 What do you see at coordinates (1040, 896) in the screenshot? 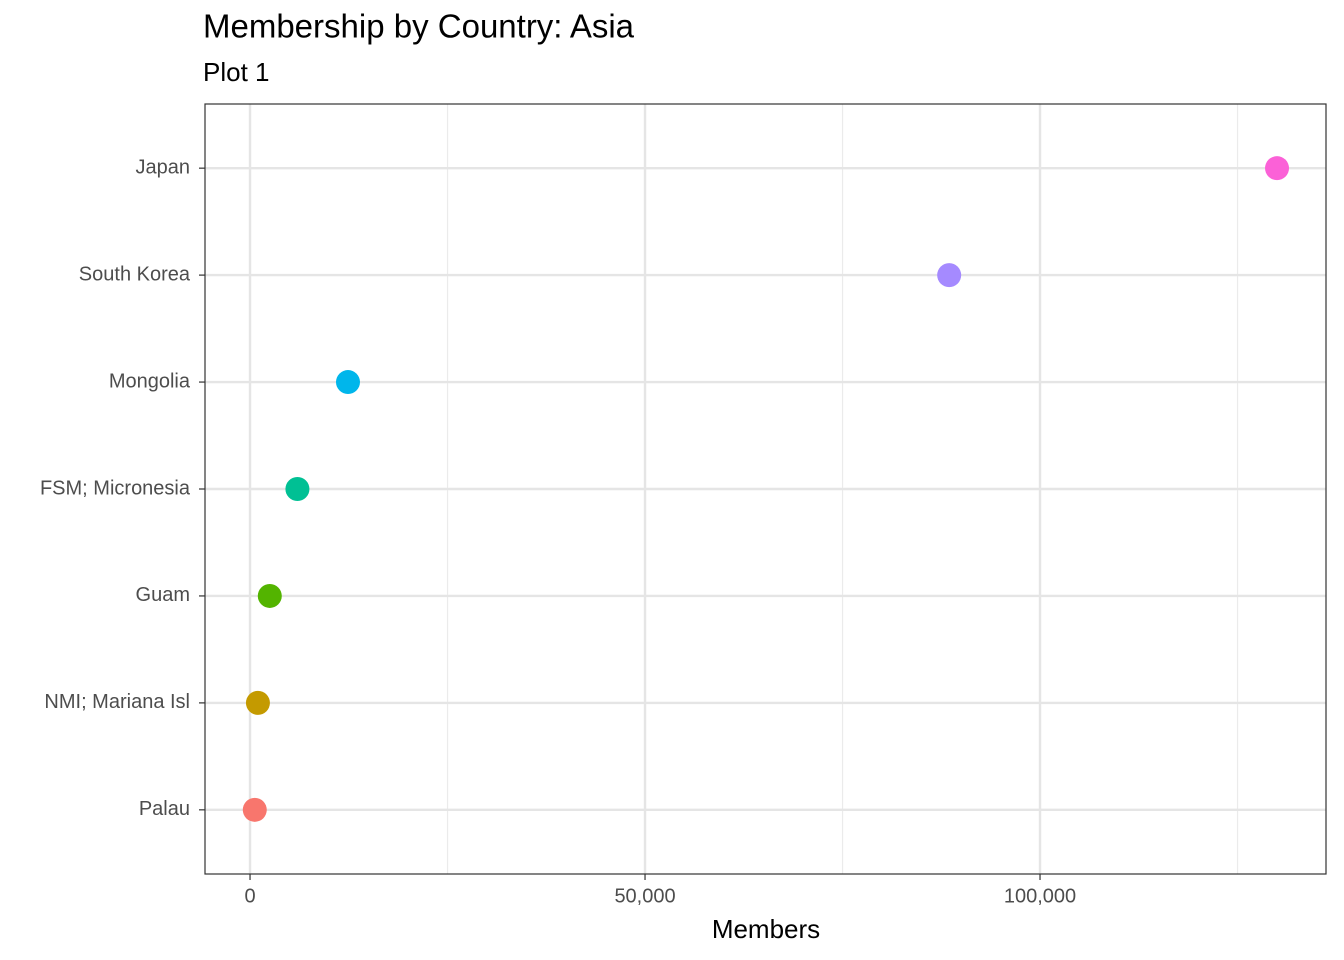
I see `x-tick-label: 100,000` at bounding box center [1040, 896].